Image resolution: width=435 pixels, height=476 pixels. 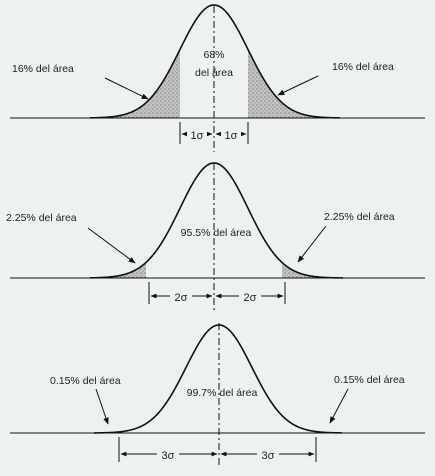 I want to click on center-area-label-line2: del área, so click(x=214, y=73).